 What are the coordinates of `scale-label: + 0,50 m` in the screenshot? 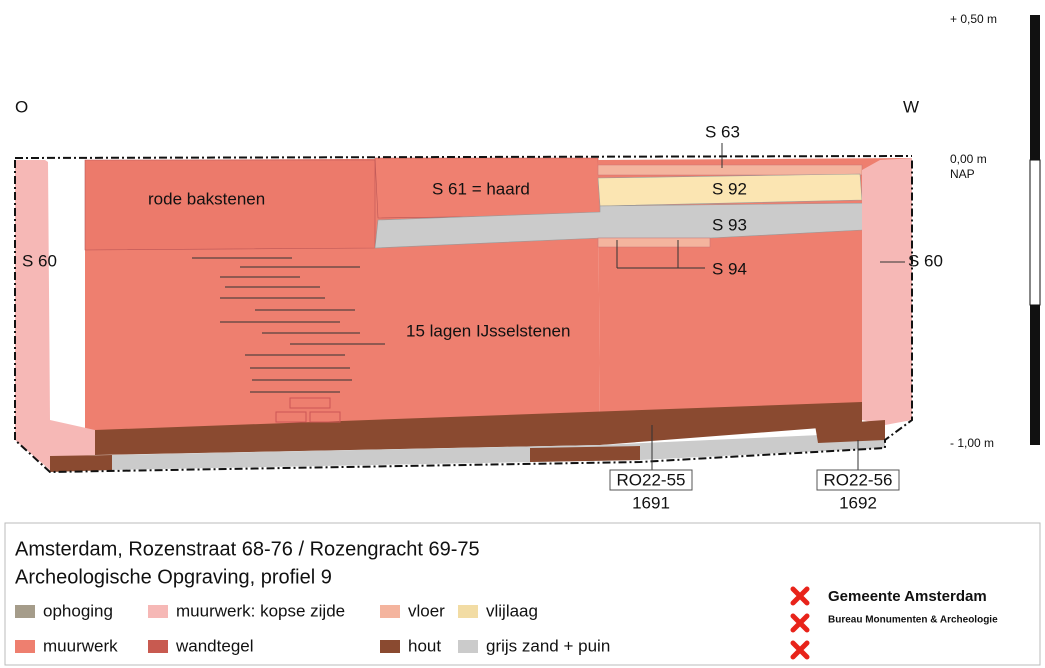 It's located at (973, 19).